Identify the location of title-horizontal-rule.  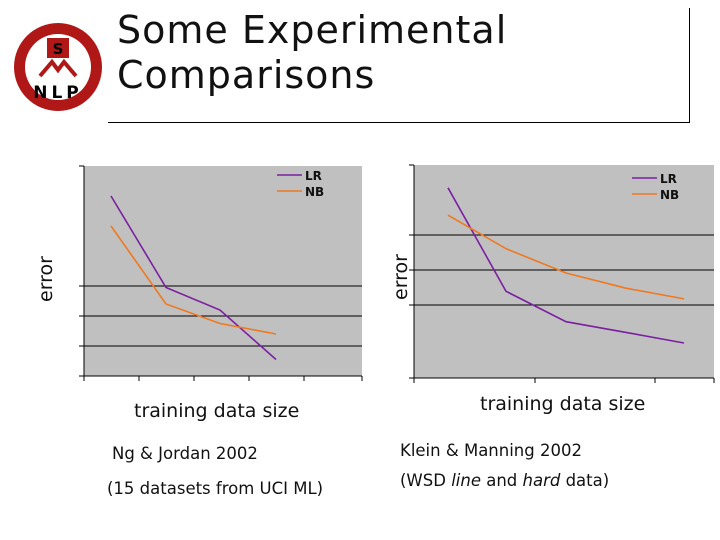
(399, 122).